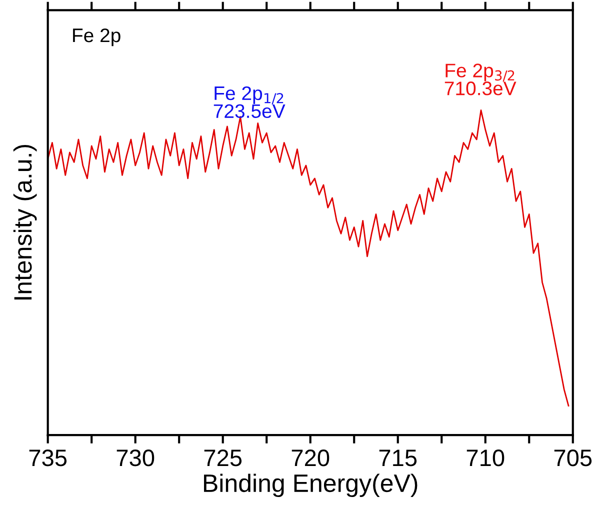 This screenshot has width=598, height=510. I want to click on x-tick-label: 725, so click(223, 458).